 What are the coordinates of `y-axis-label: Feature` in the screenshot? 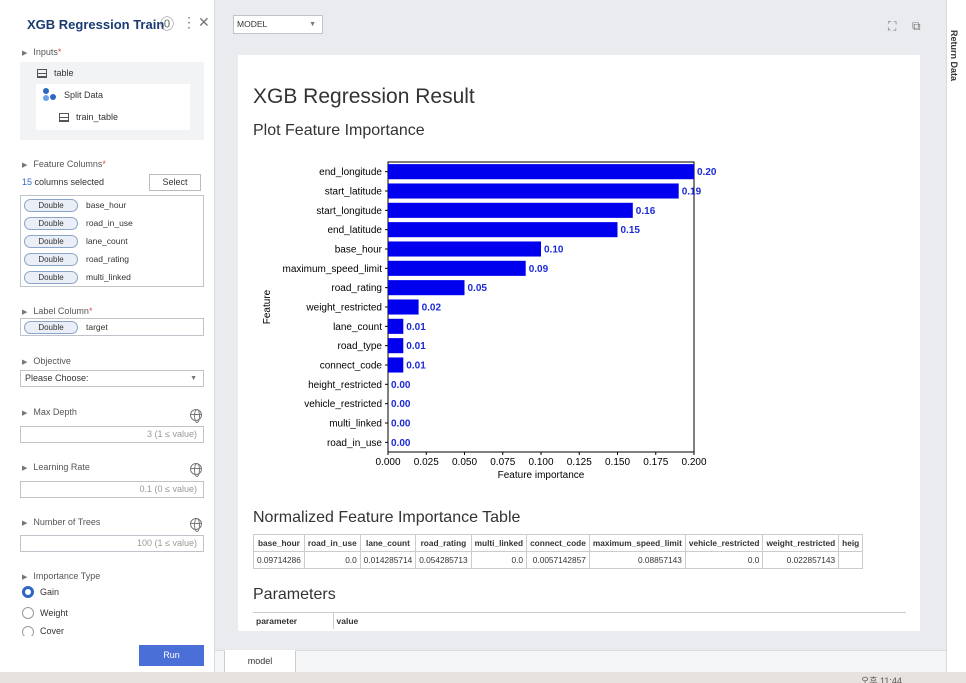 It's located at (267, 306).